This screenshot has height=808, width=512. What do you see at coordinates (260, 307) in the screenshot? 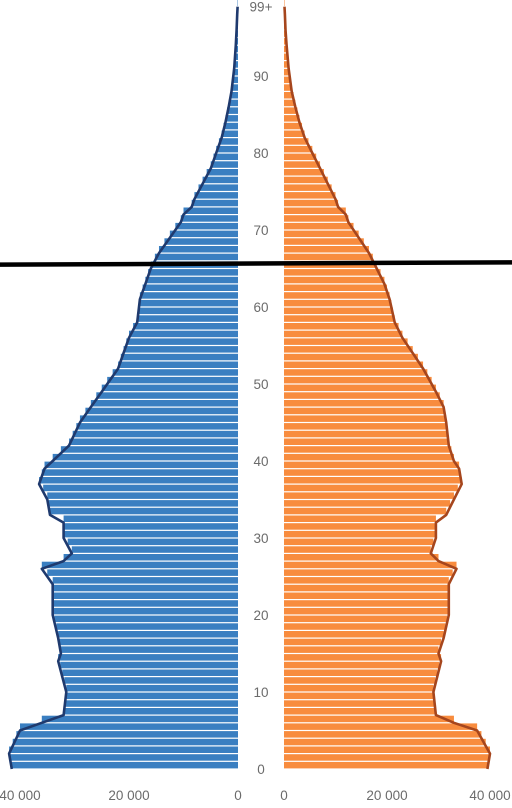
I see `age-tick-60: 60` at bounding box center [260, 307].